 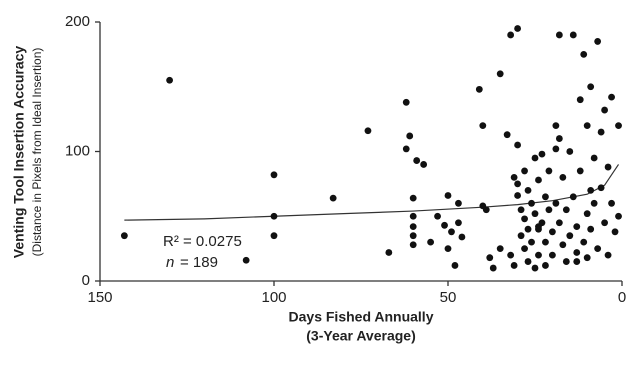 I want to click on x-title: Days Fished Annually, so click(x=361, y=317).